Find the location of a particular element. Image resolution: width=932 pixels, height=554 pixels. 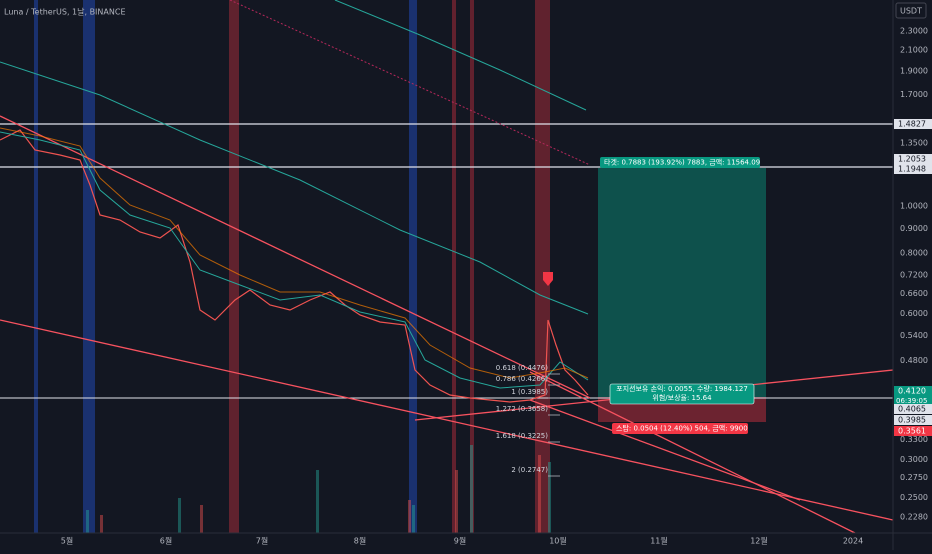

price-label: 0.6600 is located at coordinates (914, 293).